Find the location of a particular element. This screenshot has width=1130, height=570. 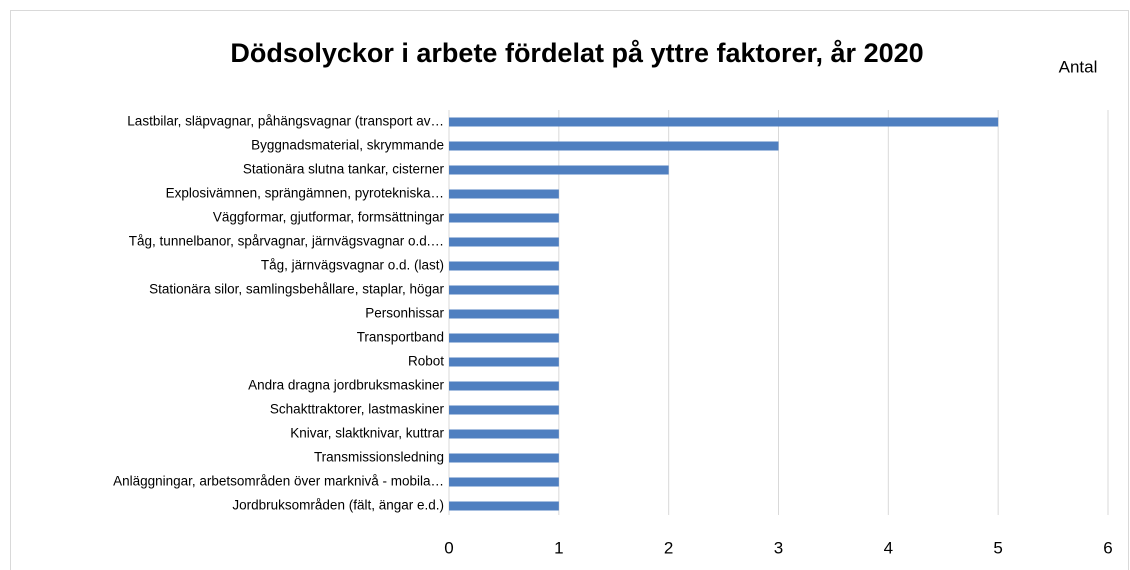

x-tick-label: 0 is located at coordinates (448, 547).